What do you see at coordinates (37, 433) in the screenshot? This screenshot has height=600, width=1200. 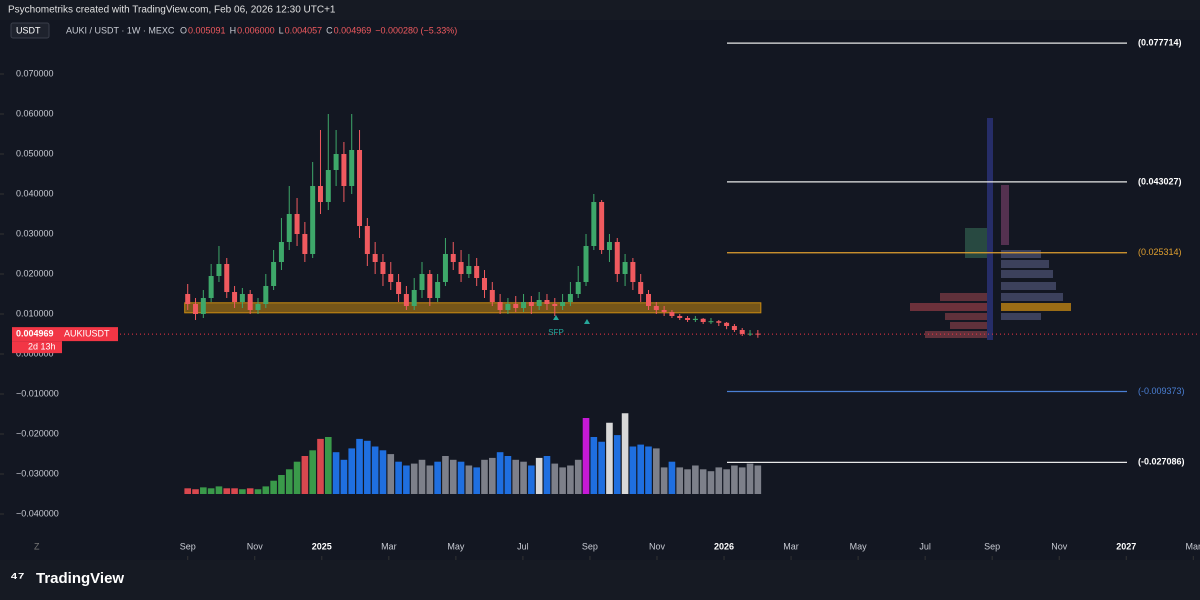 I see `y-tick-label: −0.020000` at bounding box center [37, 433].